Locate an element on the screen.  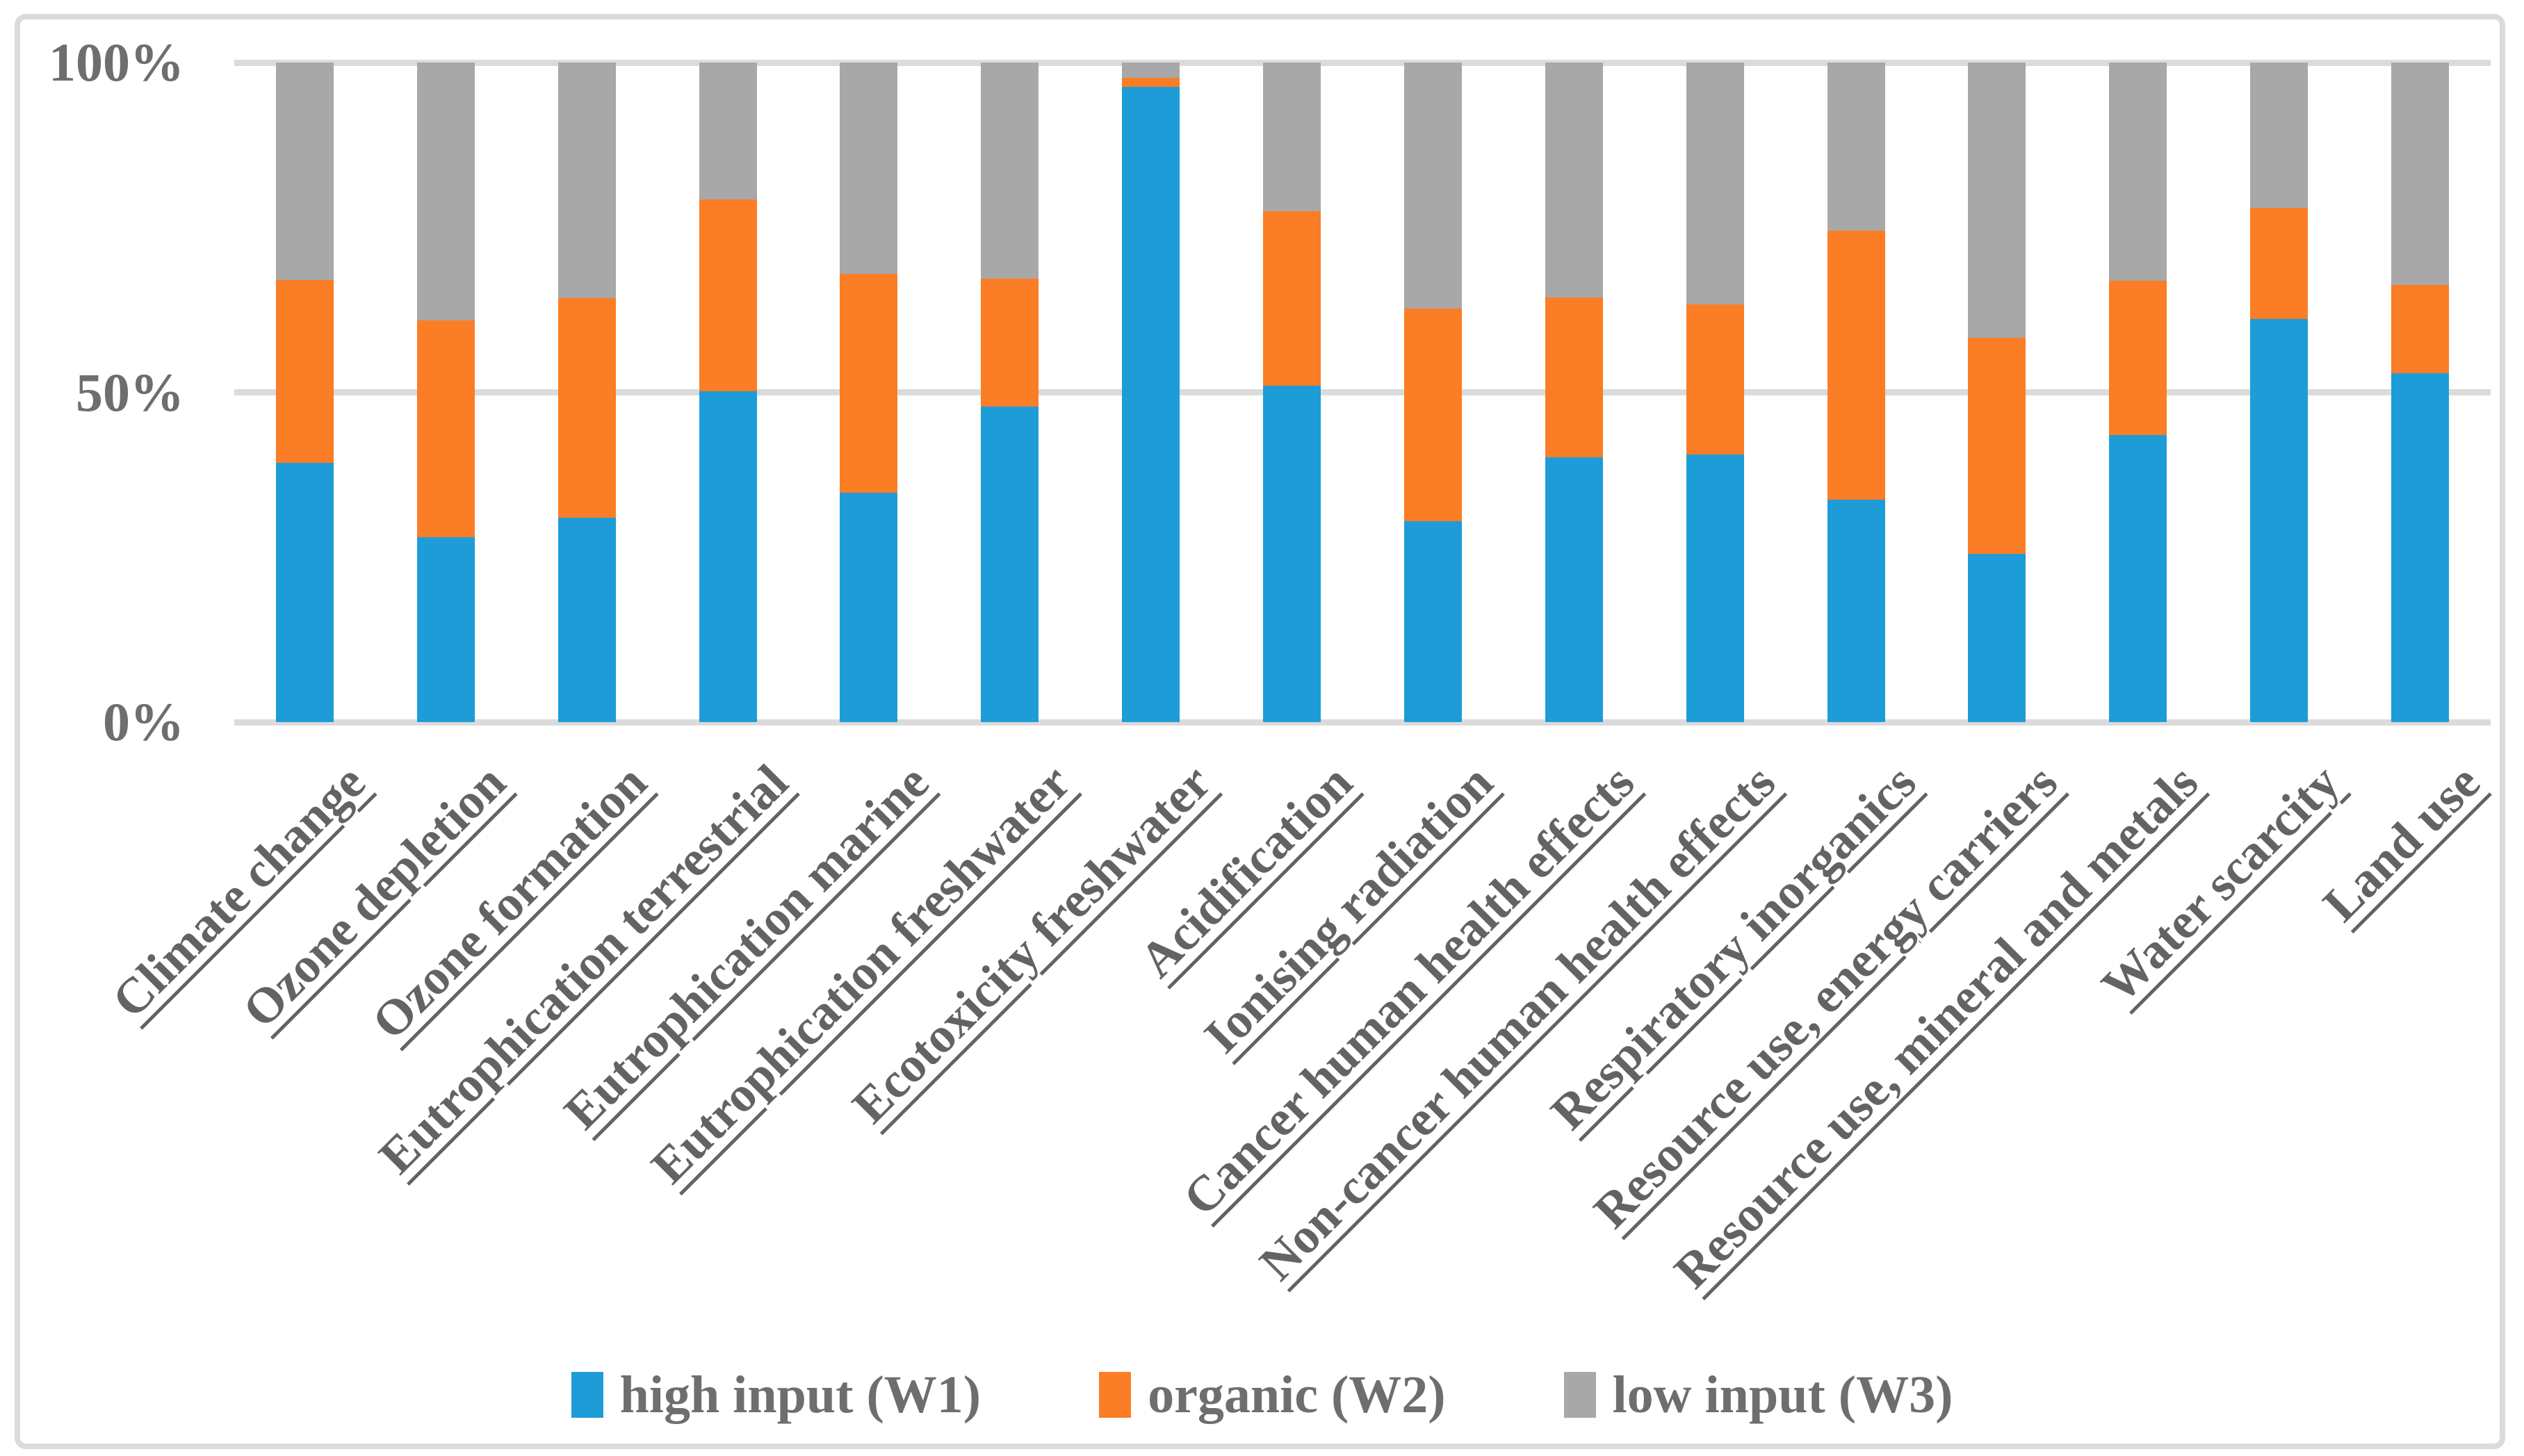
y-axis-tick-label: 50% is located at coordinates (130, 392).